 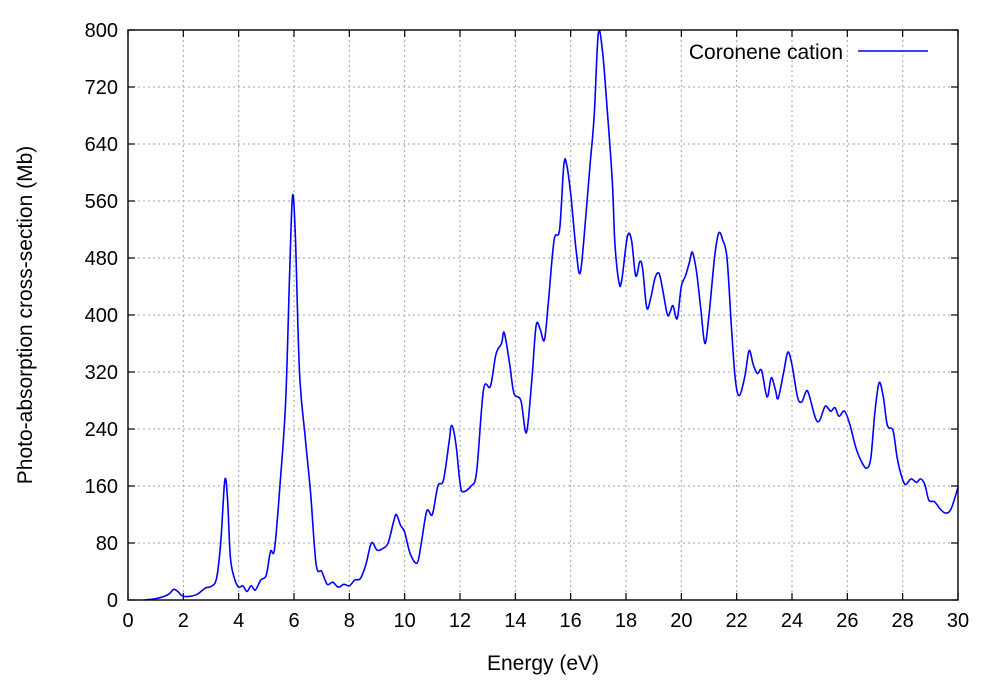 I want to click on y-tick-label: 720, so click(x=101, y=88).